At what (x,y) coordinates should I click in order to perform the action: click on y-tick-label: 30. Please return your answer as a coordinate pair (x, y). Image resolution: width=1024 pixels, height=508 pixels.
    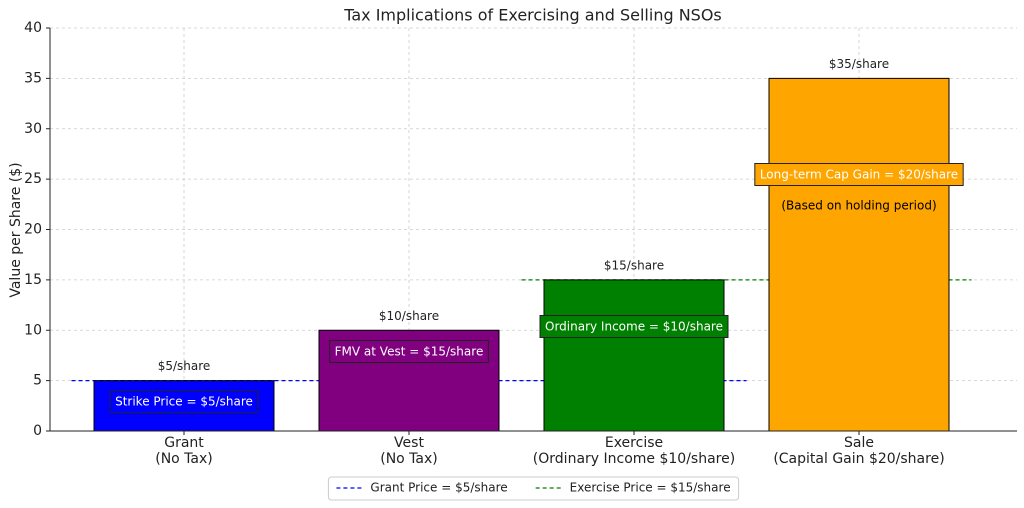
    Looking at the image, I should click on (33, 129).